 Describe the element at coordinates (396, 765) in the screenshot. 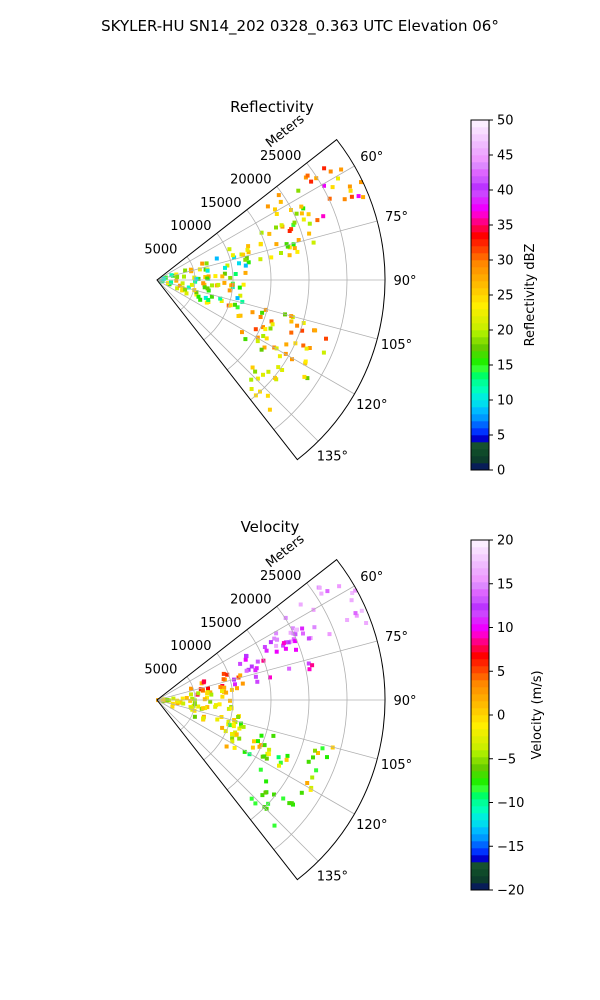

I see `azimuth-tick-label: 105°` at that location.